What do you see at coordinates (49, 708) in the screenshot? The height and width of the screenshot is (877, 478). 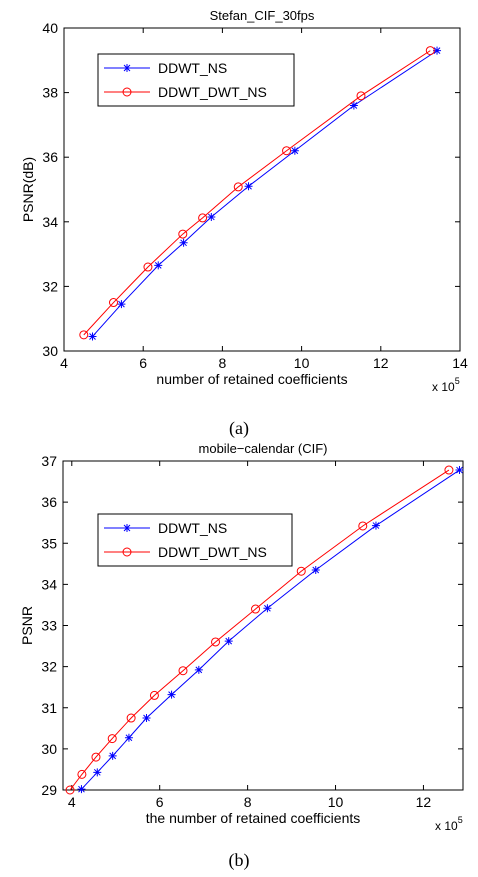 I see `y-tick-label: 31` at bounding box center [49, 708].